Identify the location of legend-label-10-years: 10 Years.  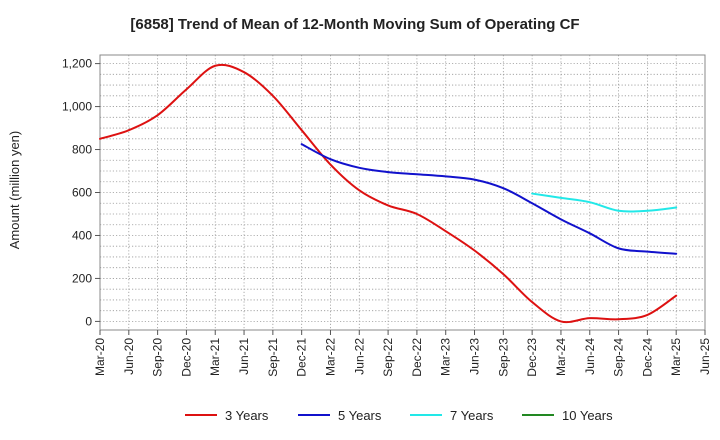
(587, 415).